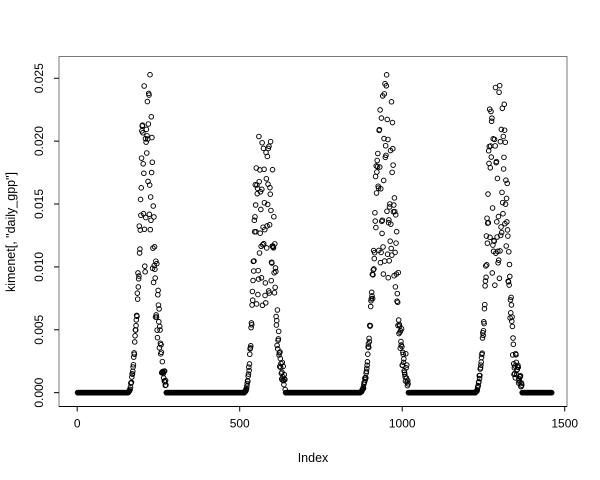  Describe the element at coordinates (313, 458) in the screenshot. I see `x-axis-label: Index` at that location.